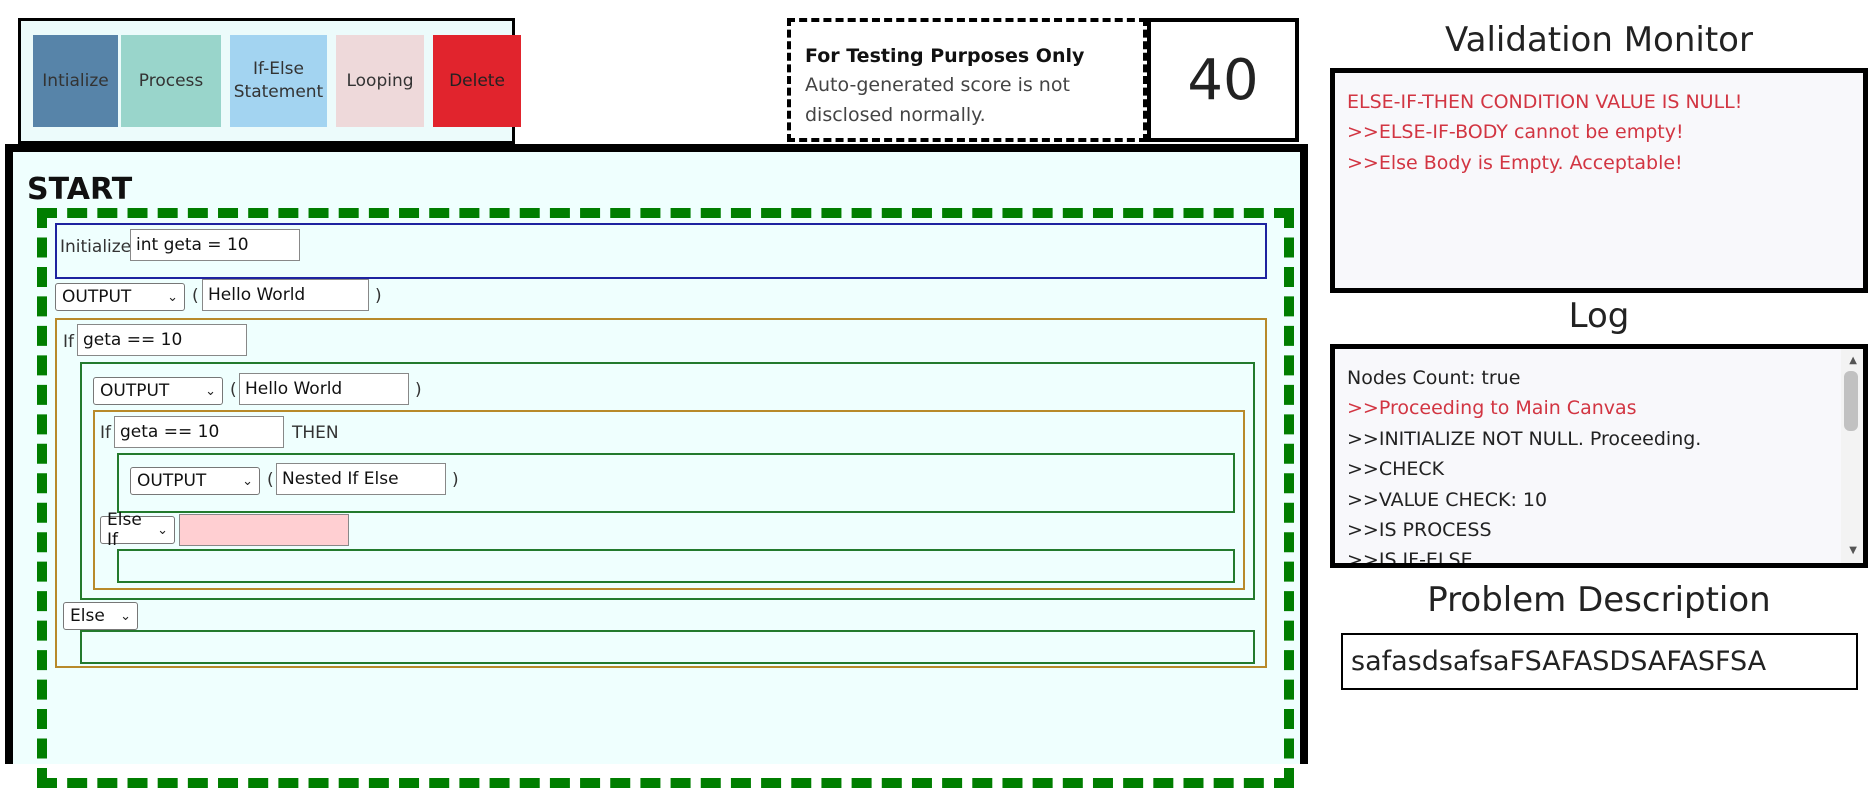 This screenshot has width=1872, height=788. I want to click on nested-if-else-node: If THEN OUTPUT ⌄ ( ) Else If ⌄, so click(669, 500).